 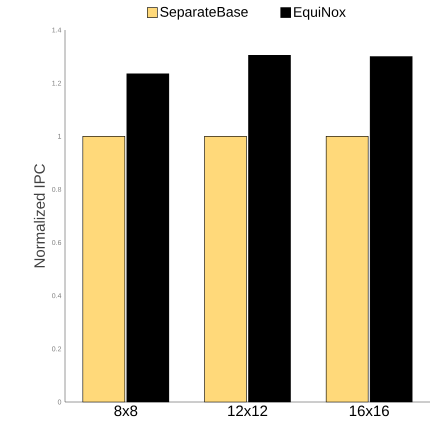 I want to click on x-tick-label: 8x8, so click(x=126, y=411).